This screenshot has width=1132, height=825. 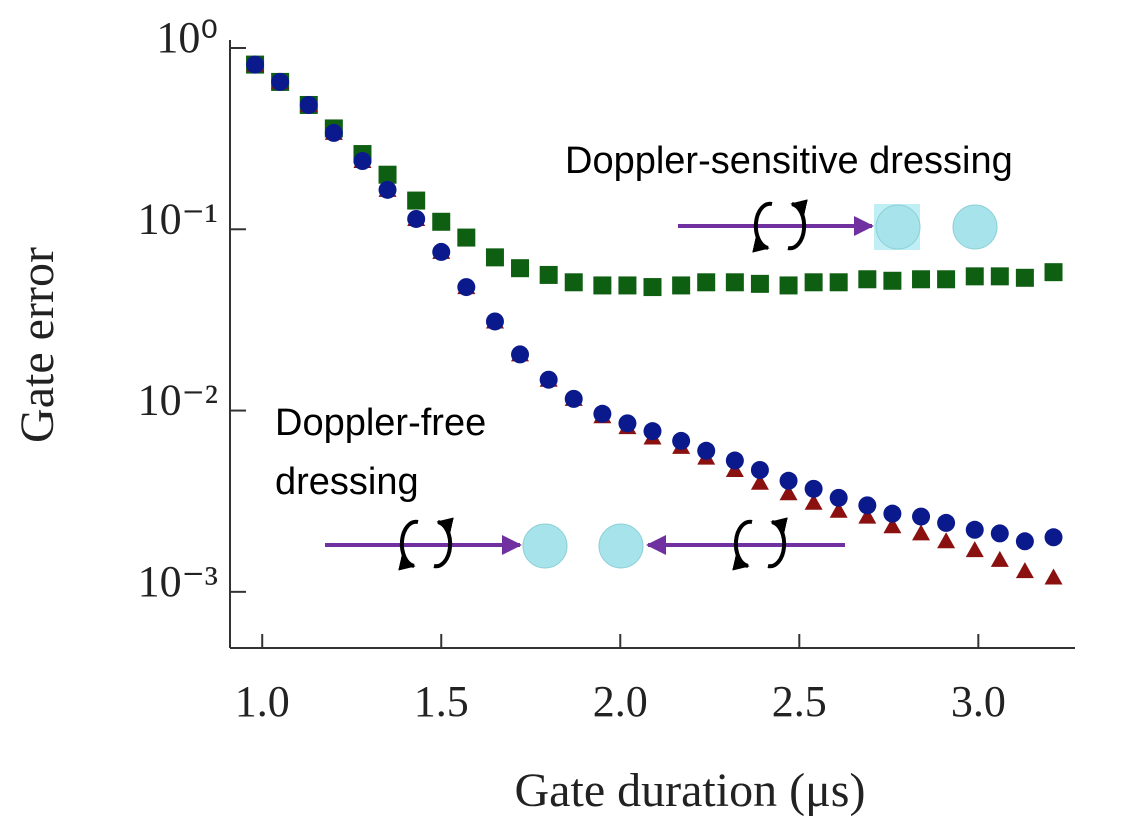 I want to click on x-tick-label: 1.5, so click(x=441, y=701).